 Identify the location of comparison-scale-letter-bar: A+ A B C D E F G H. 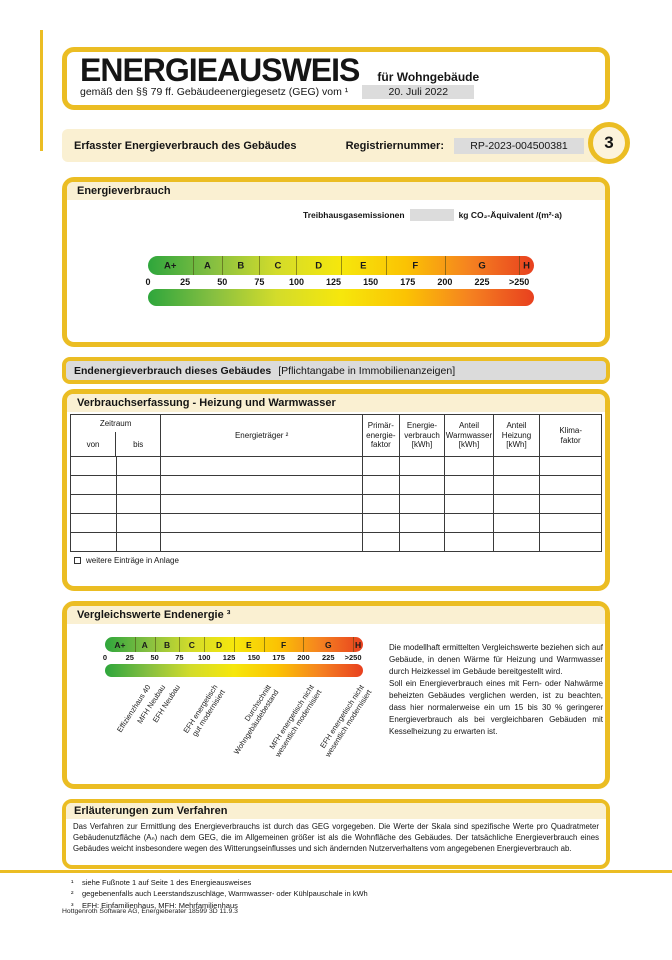
(234, 644).